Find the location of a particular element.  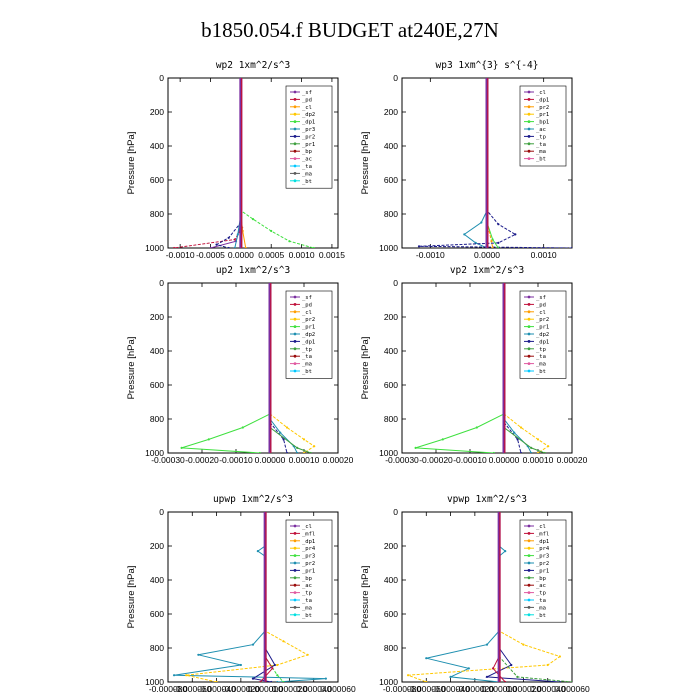

x-tick-label: 0.0015 is located at coordinates (332, 255).